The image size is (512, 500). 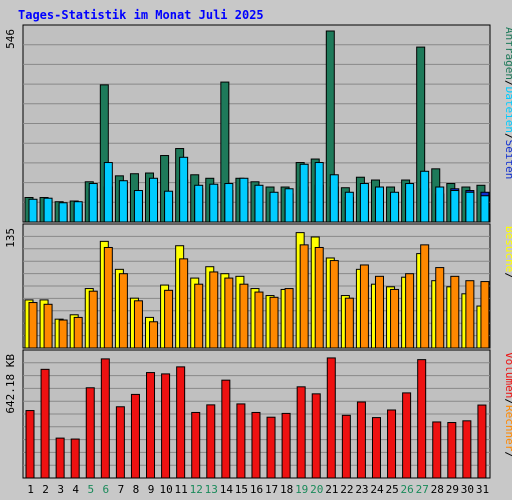 I want to click on day-label-23: 23, so click(x=361, y=489).